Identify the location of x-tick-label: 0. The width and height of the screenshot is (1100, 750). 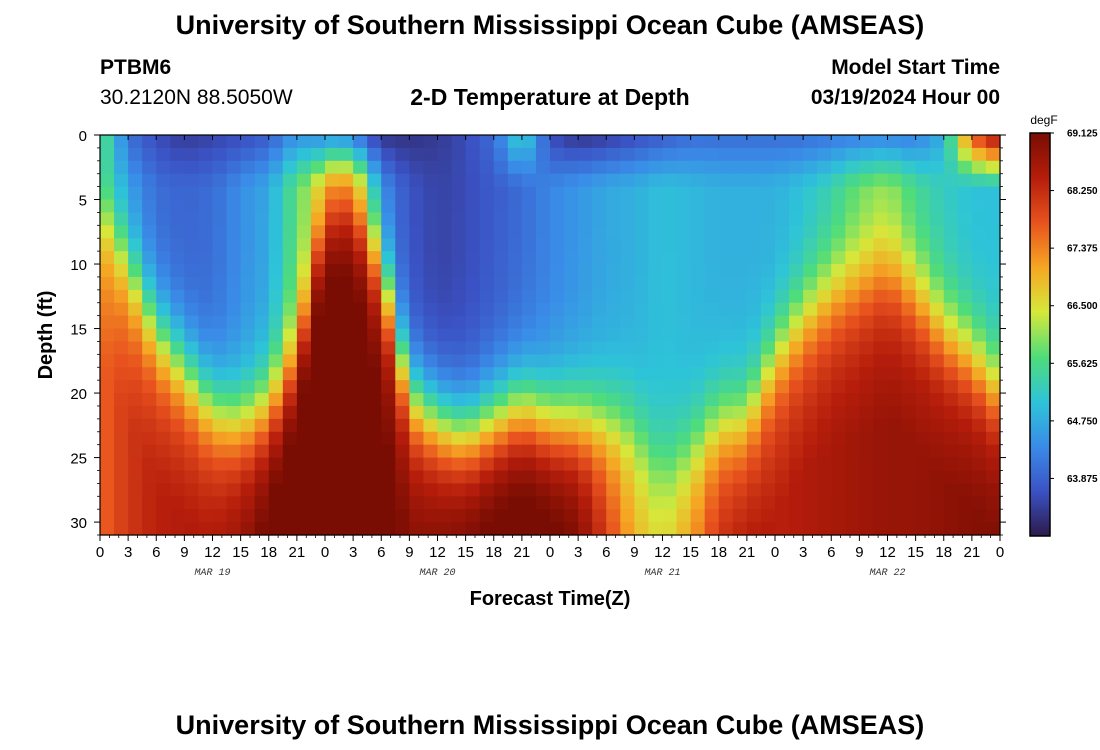
(775, 552).